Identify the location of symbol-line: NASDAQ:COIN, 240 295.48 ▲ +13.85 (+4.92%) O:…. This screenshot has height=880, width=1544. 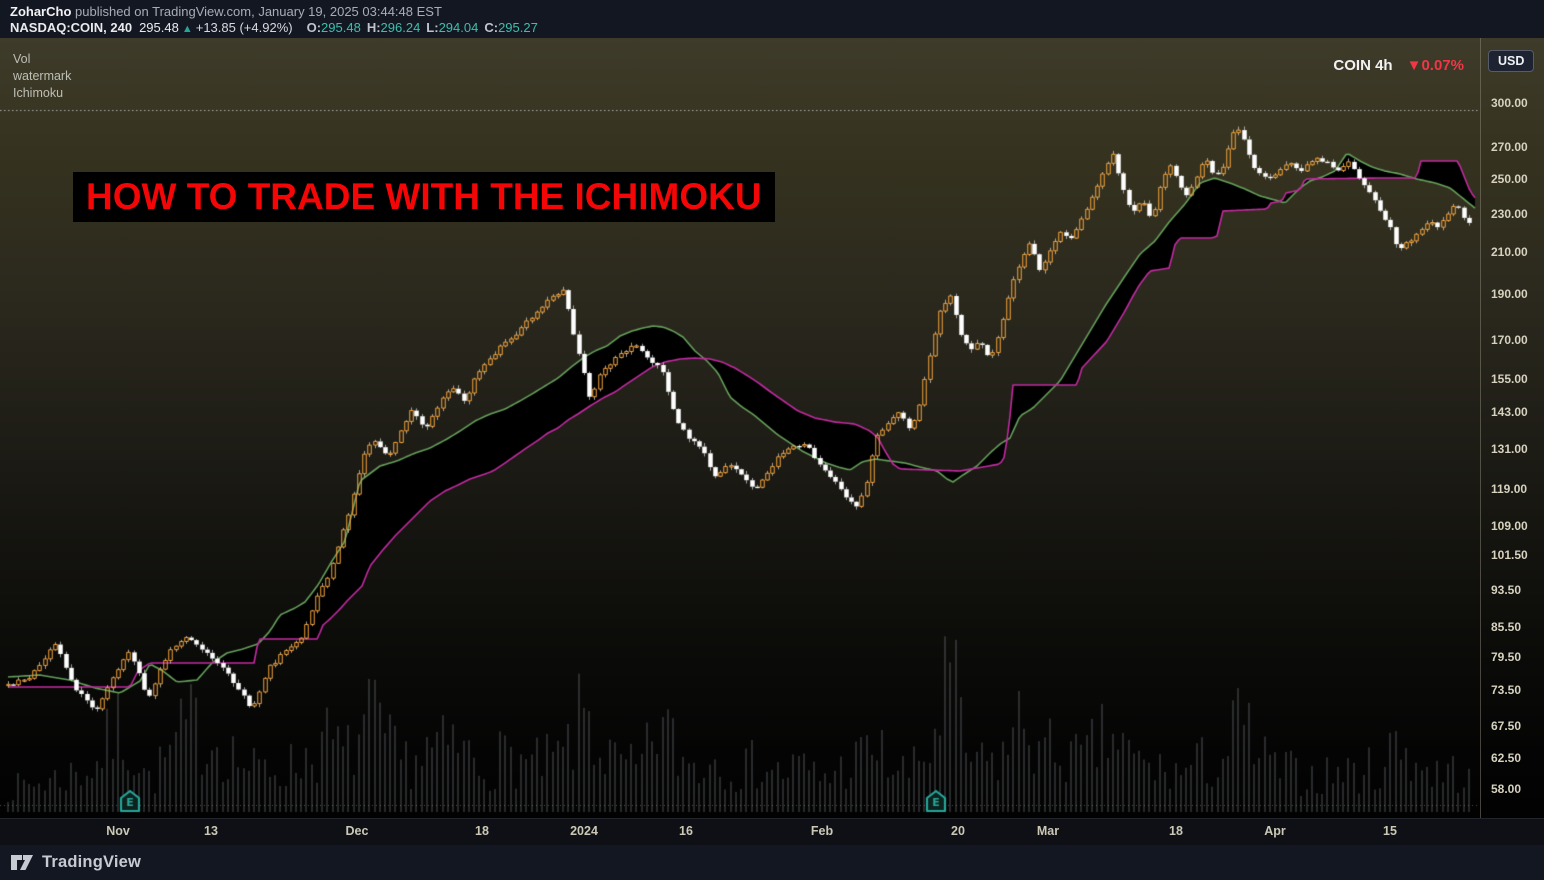
(777, 28).